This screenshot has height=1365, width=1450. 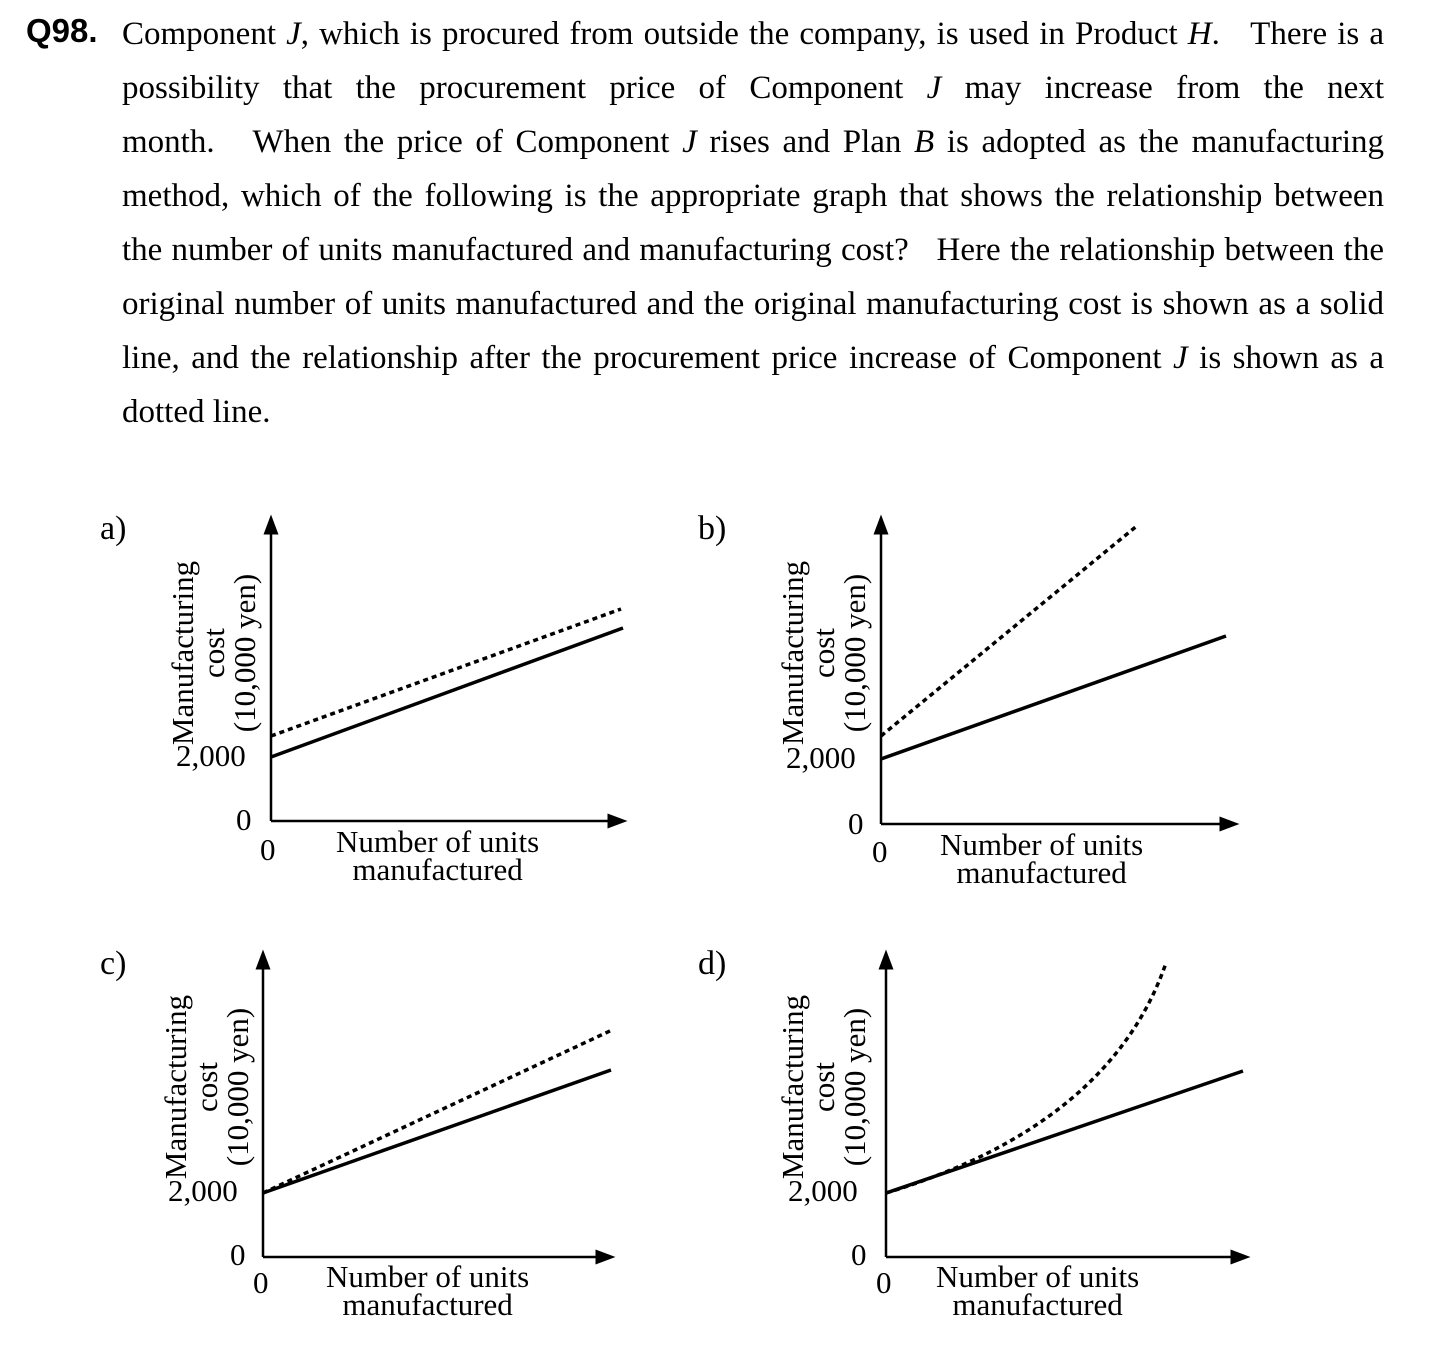 I want to click on question-number: Q98., so click(x=62, y=30).